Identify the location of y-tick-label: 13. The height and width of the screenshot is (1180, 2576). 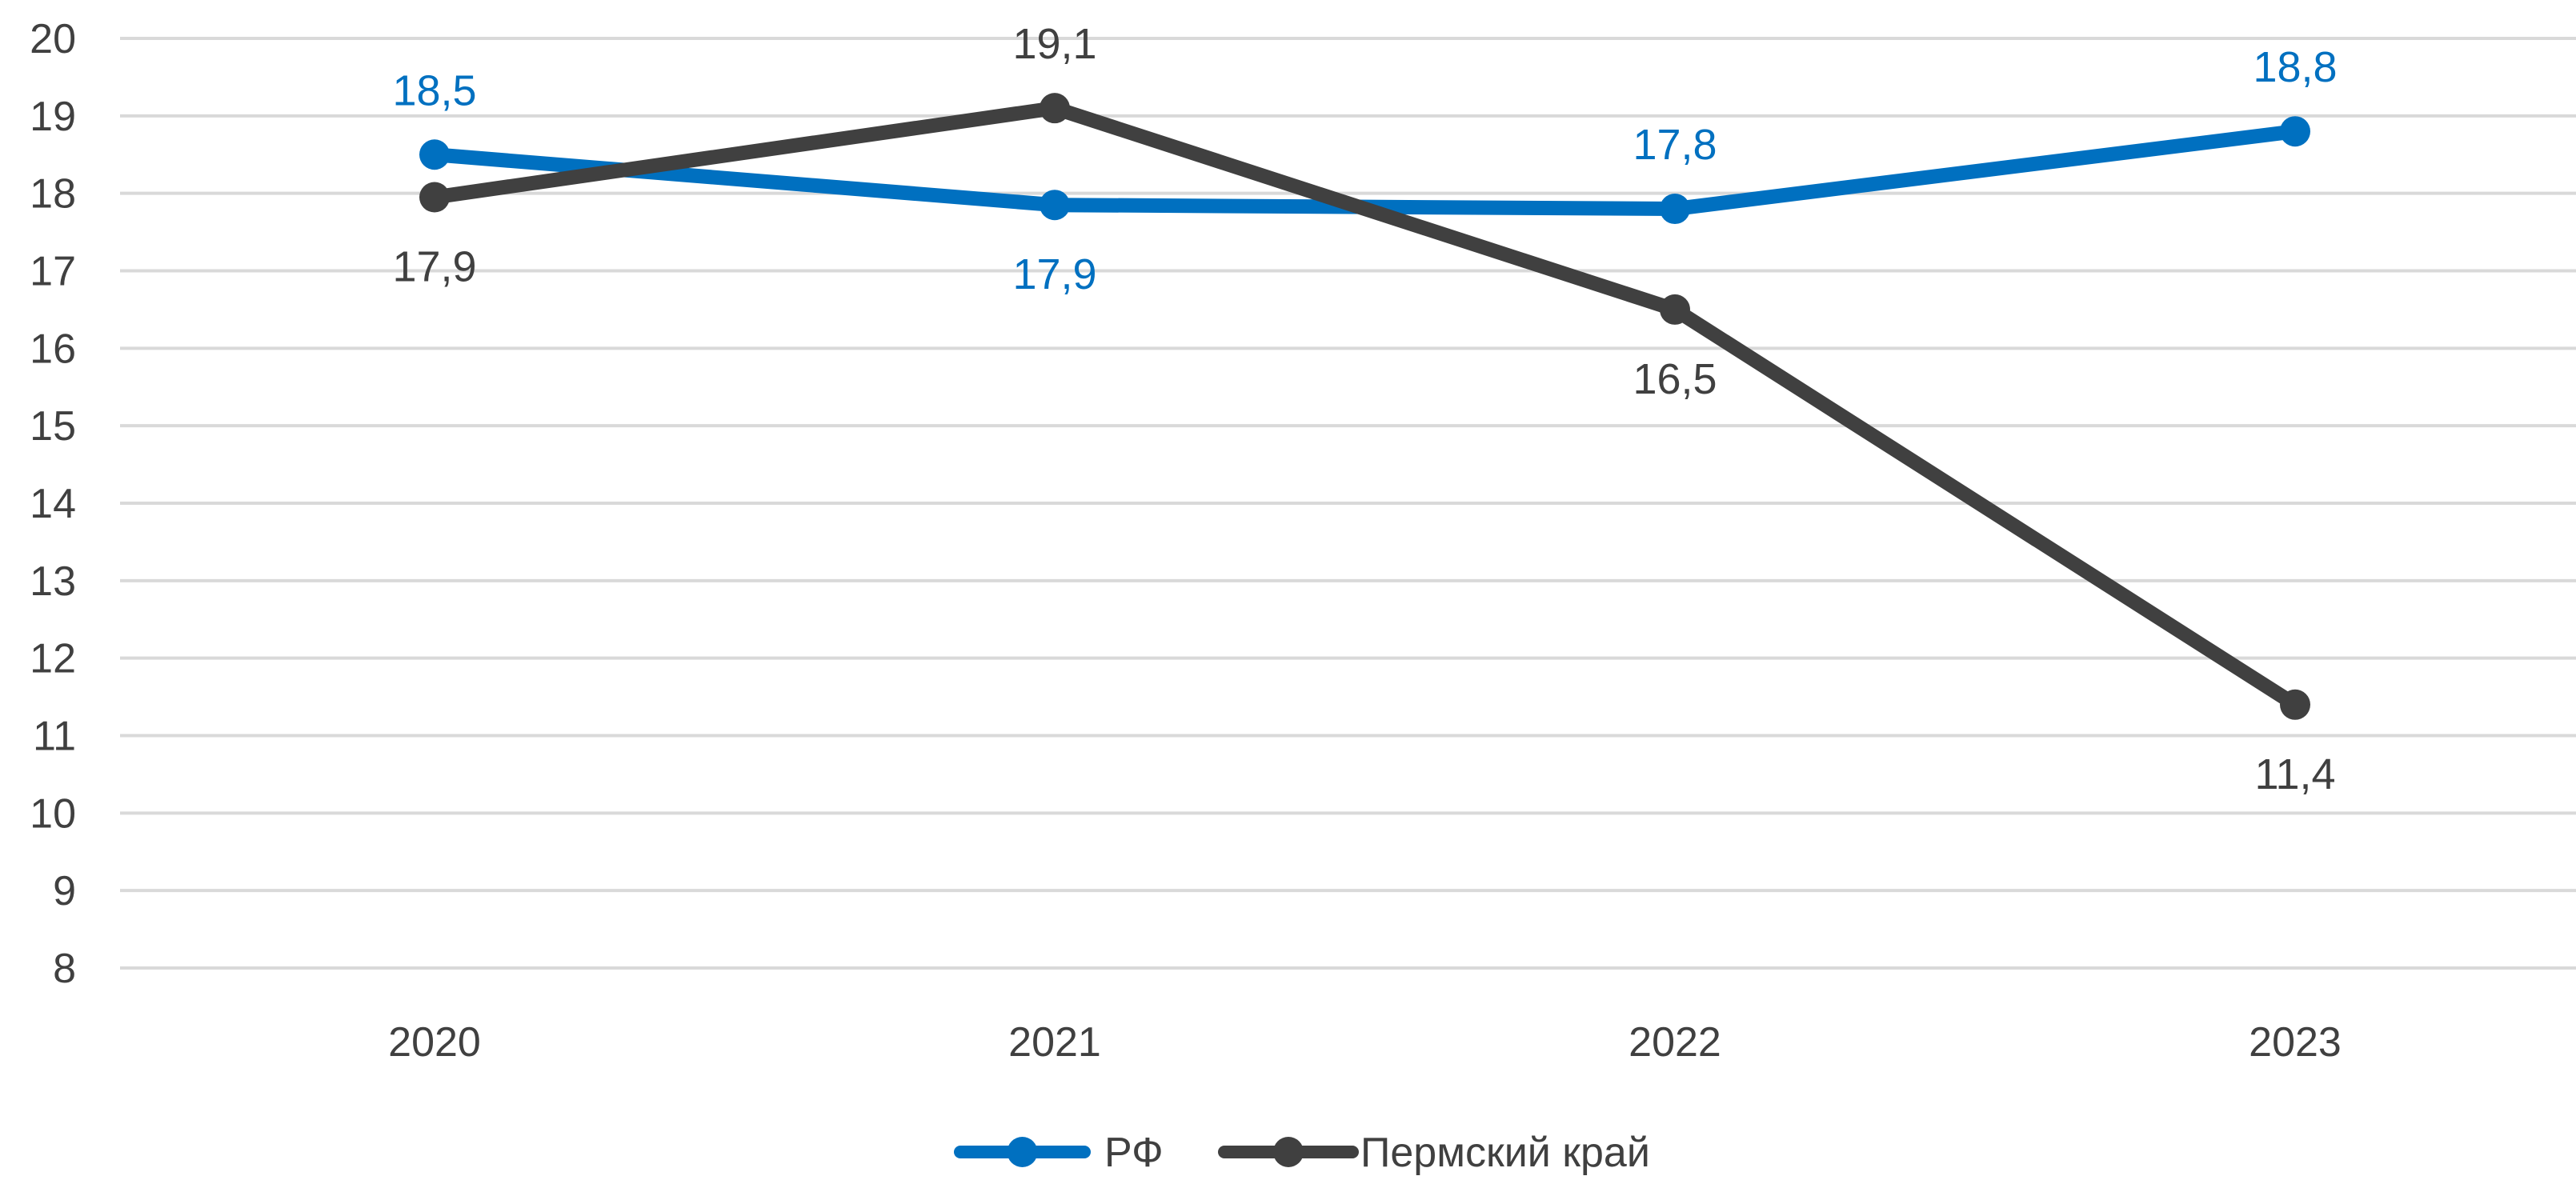
(53, 581).